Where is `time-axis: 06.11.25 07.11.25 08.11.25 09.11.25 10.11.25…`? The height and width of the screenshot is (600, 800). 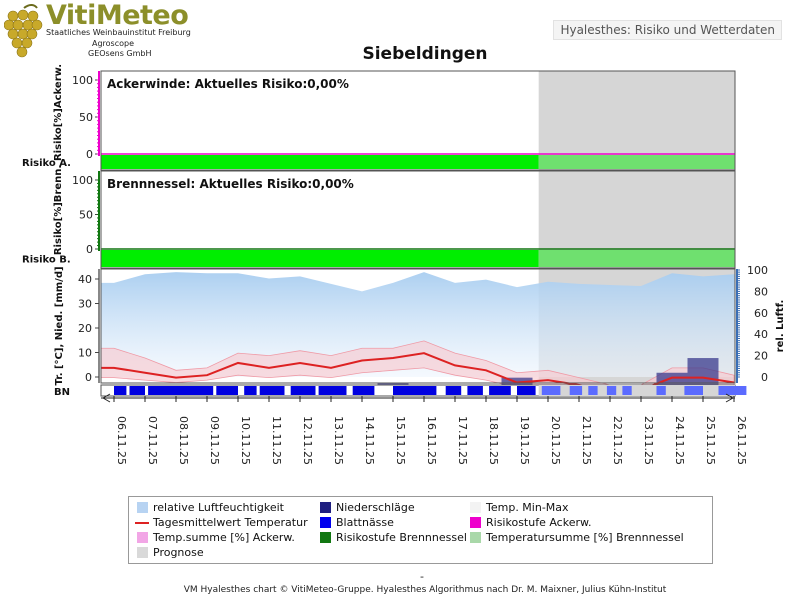
time-axis: 06.11.25 07.11.25 08.11.25 09.11.25 10.11.25… is located at coordinates (424, 429).